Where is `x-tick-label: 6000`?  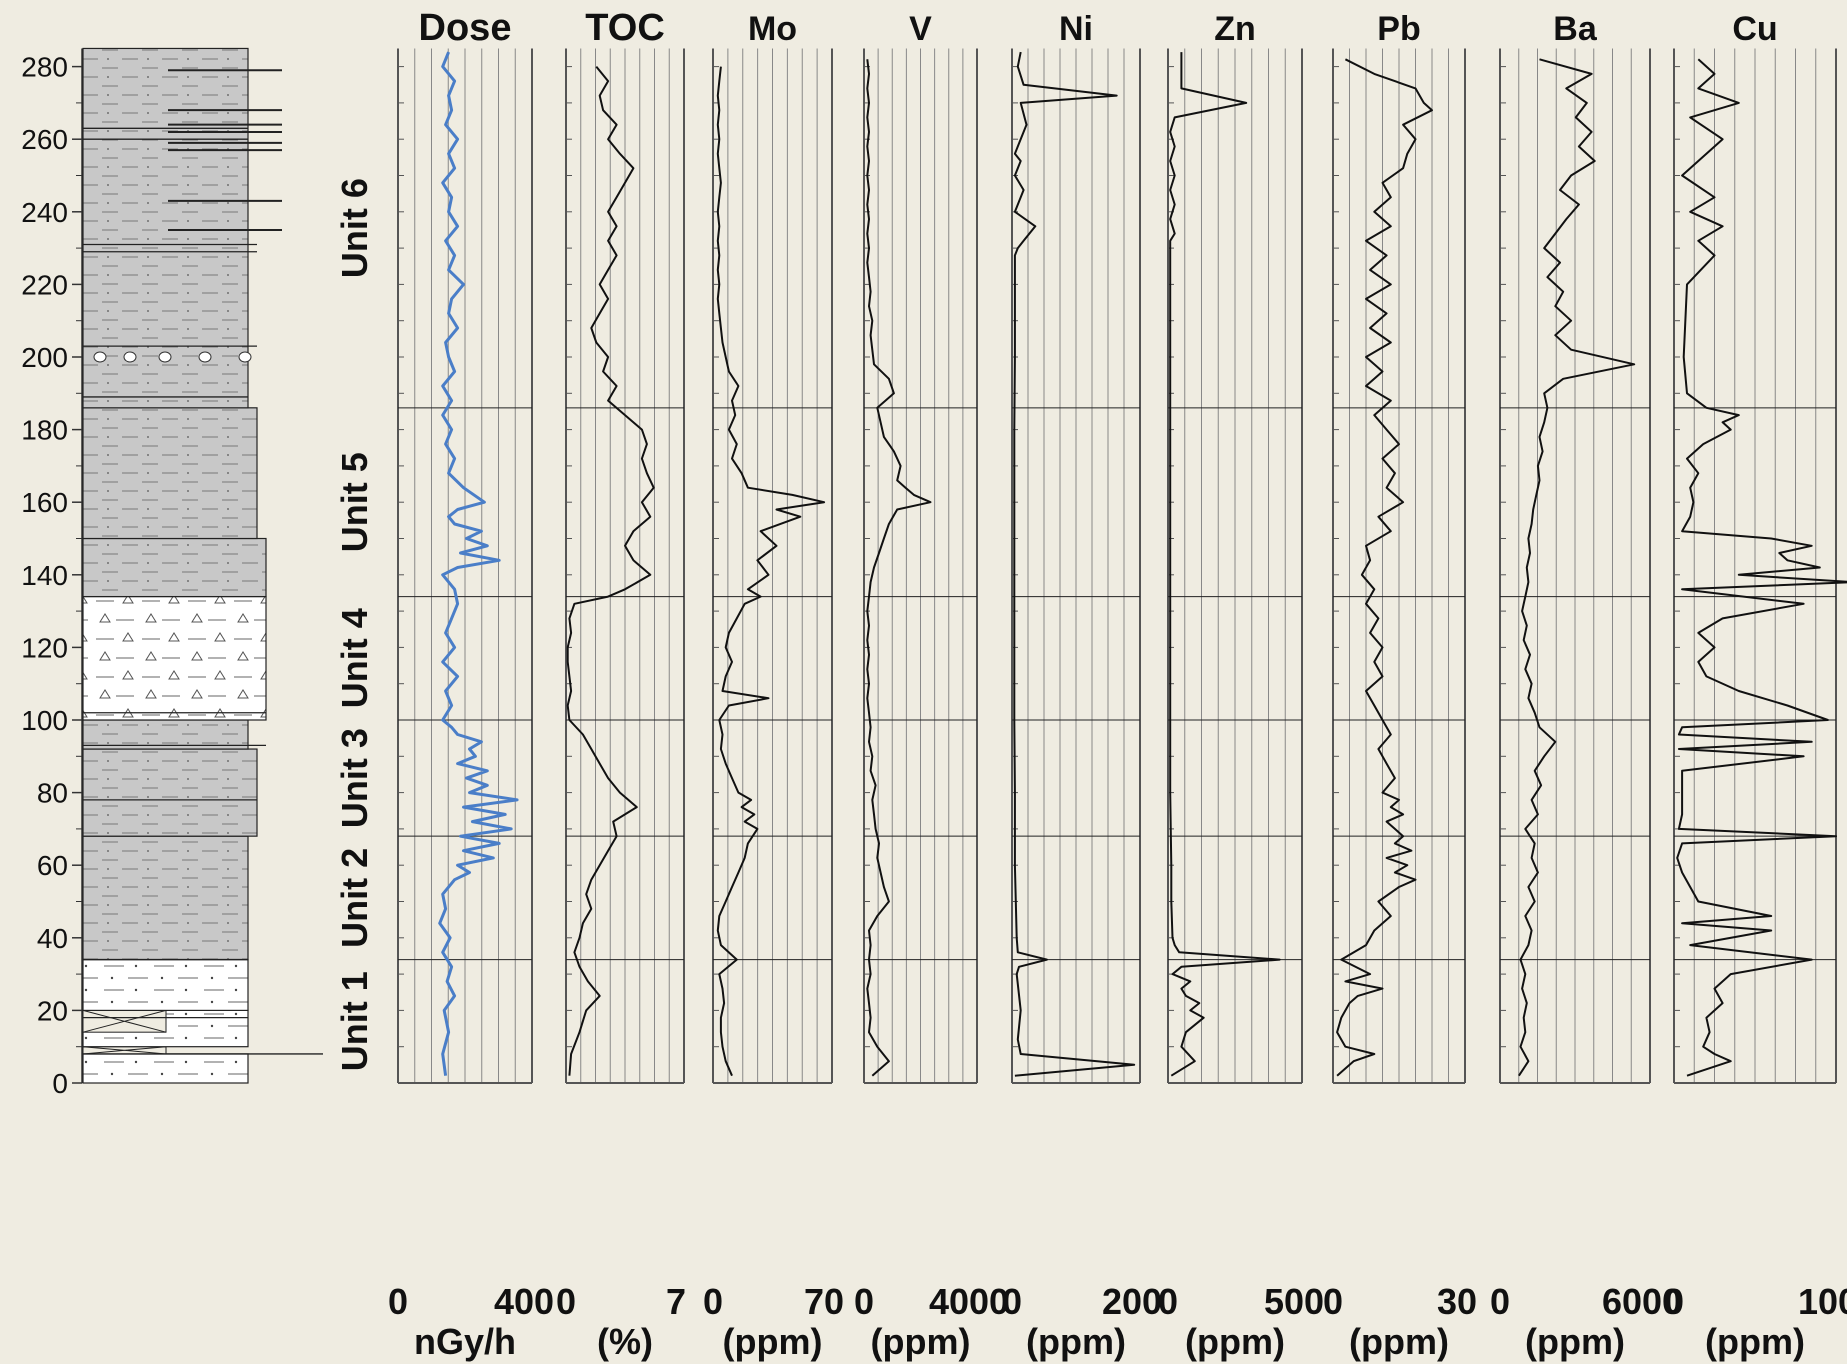 x-tick-label: 6000 is located at coordinates (1642, 1301).